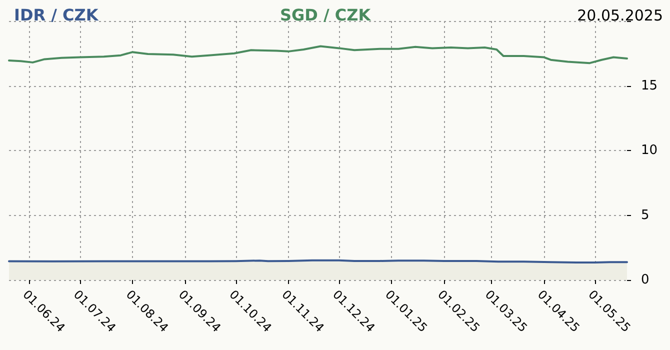 The height and width of the screenshot is (350, 670). I want to click on y-tick-label: 0, so click(645, 280).